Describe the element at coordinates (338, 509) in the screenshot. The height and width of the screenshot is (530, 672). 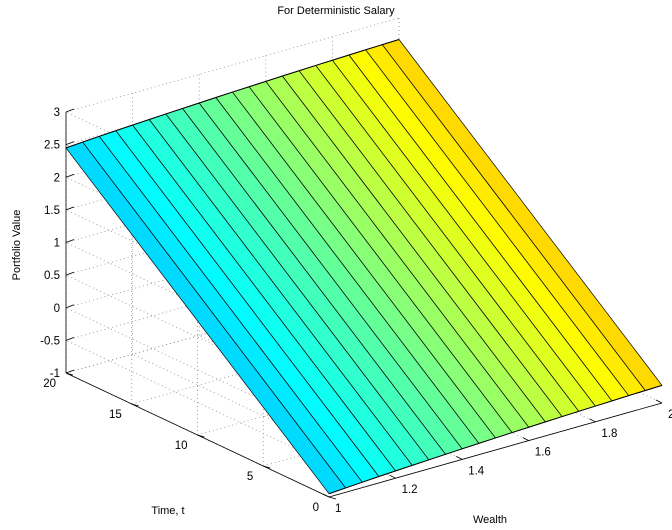
I see `x-tick-label: 1` at that location.